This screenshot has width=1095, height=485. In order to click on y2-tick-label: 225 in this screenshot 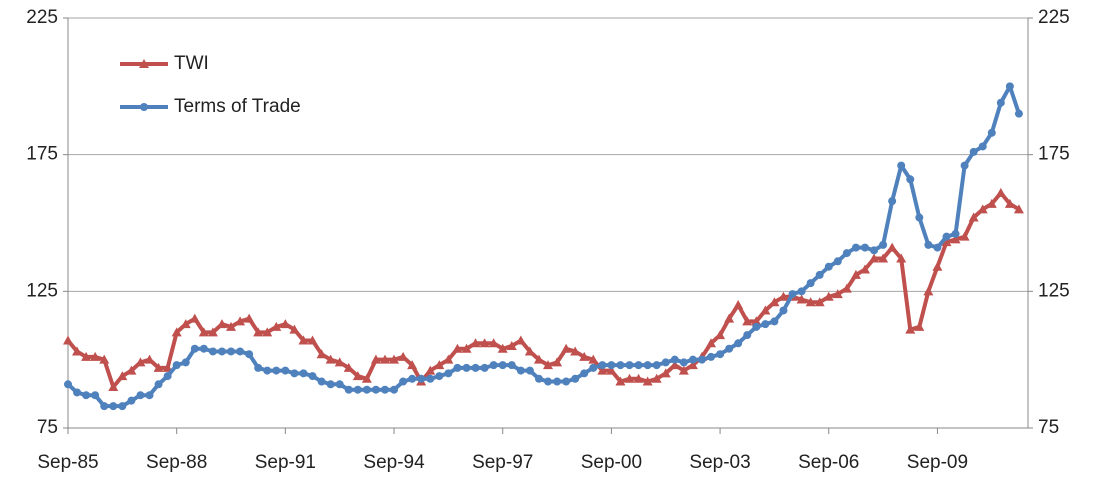, I will do `click(1054, 17)`.